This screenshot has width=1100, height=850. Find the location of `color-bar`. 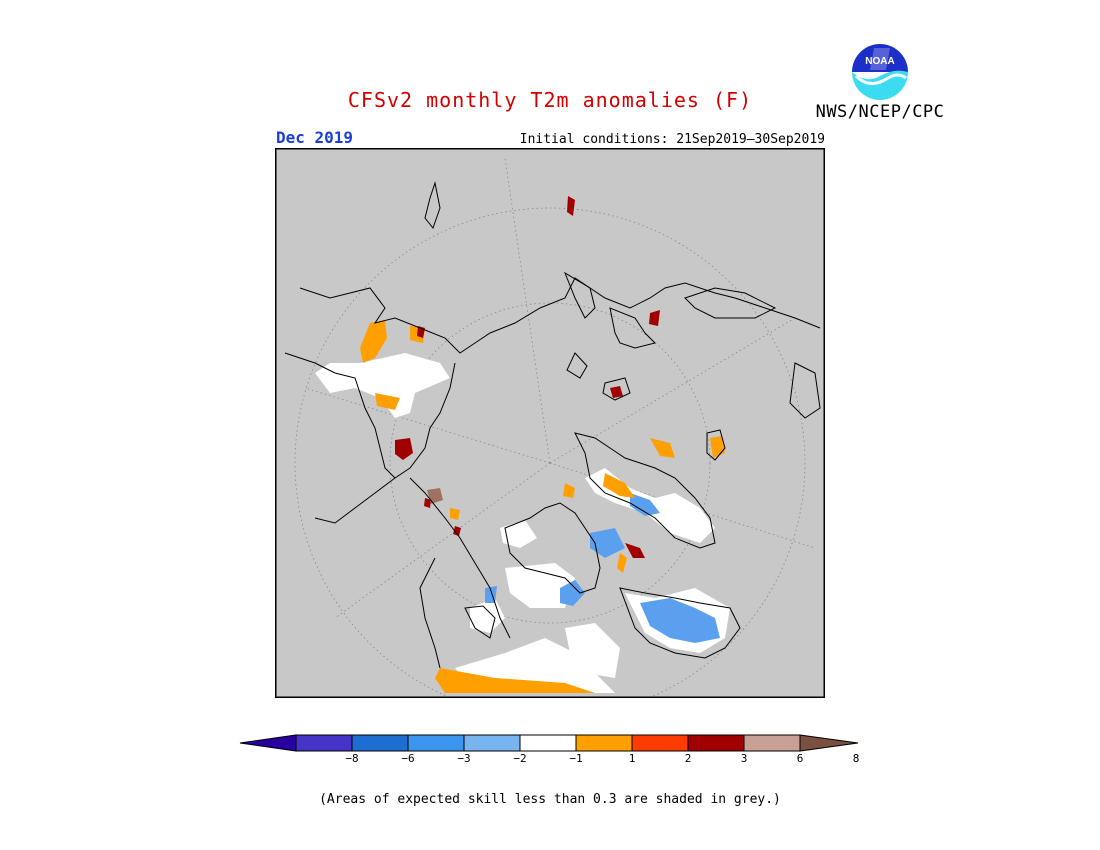

color-bar is located at coordinates (549, 743).